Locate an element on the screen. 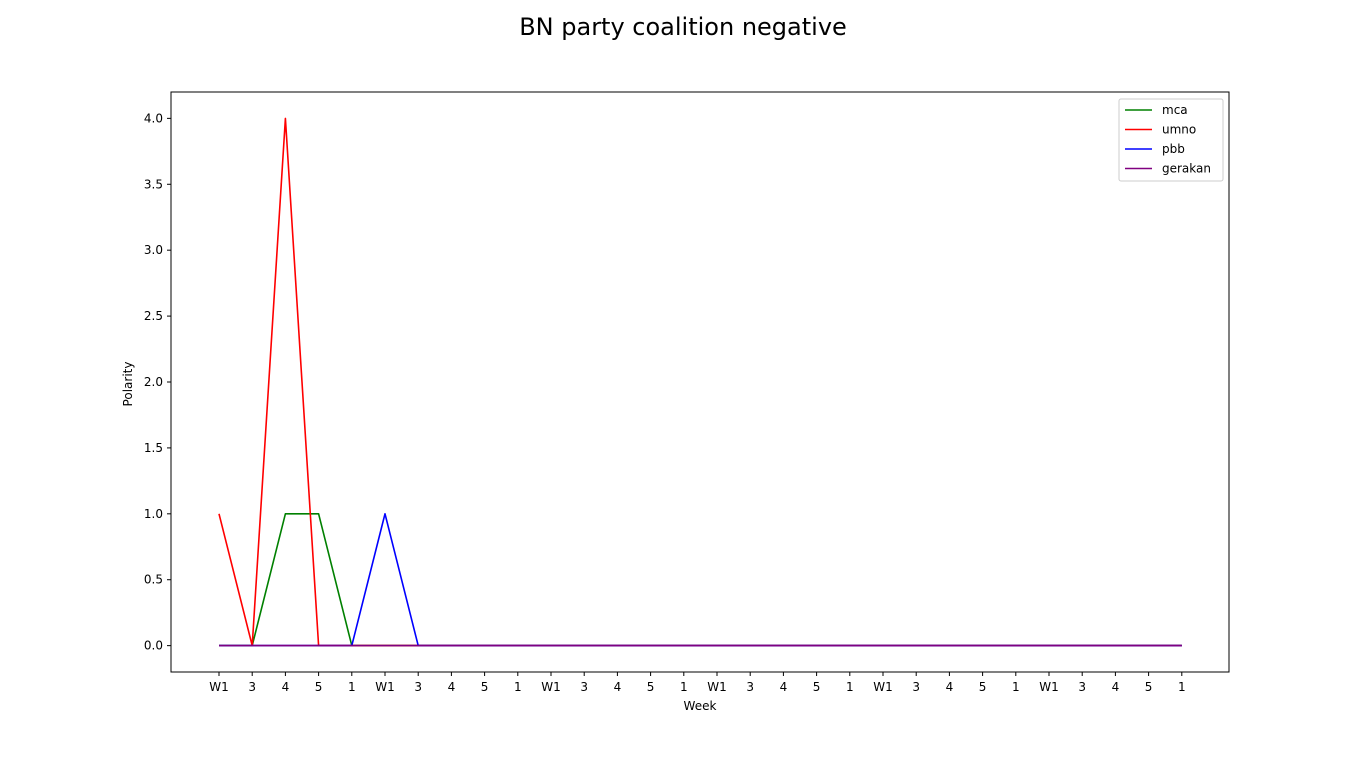 This screenshot has height=768, width=1366. legend-label-gerakan: gerakan is located at coordinates (1186, 169).